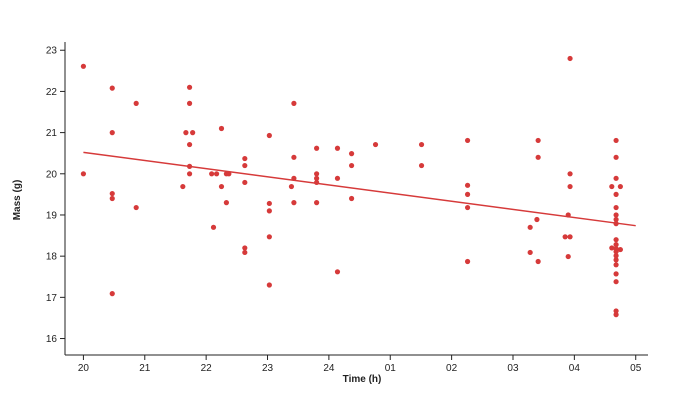 This screenshot has width=676, height=407. I want to click on y-axis-label: Mass (g), so click(17, 200).